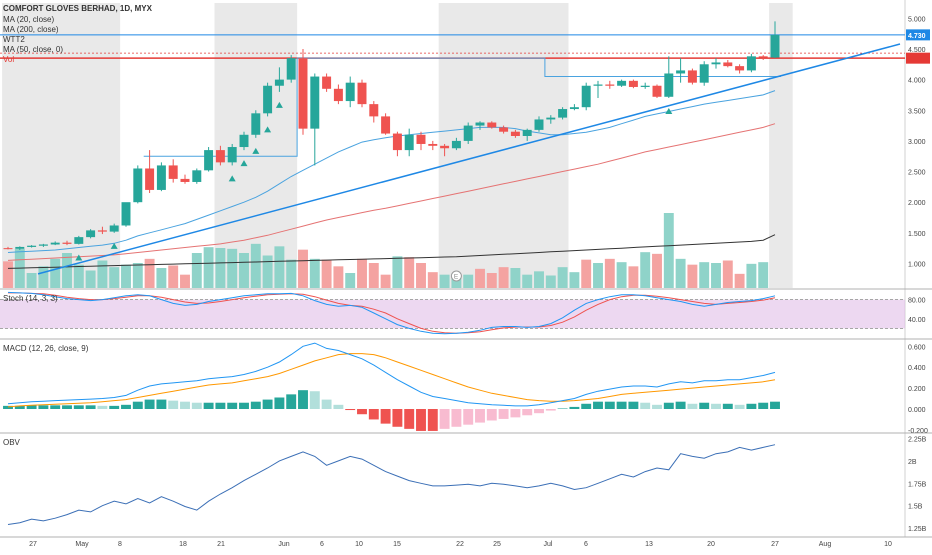 The width and height of the screenshot is (932, 555). Describe the element at coordinates (30, 298) in the screenshot. I see `stoch-pane-title: Stoch (14, 3, 3)` at that location.